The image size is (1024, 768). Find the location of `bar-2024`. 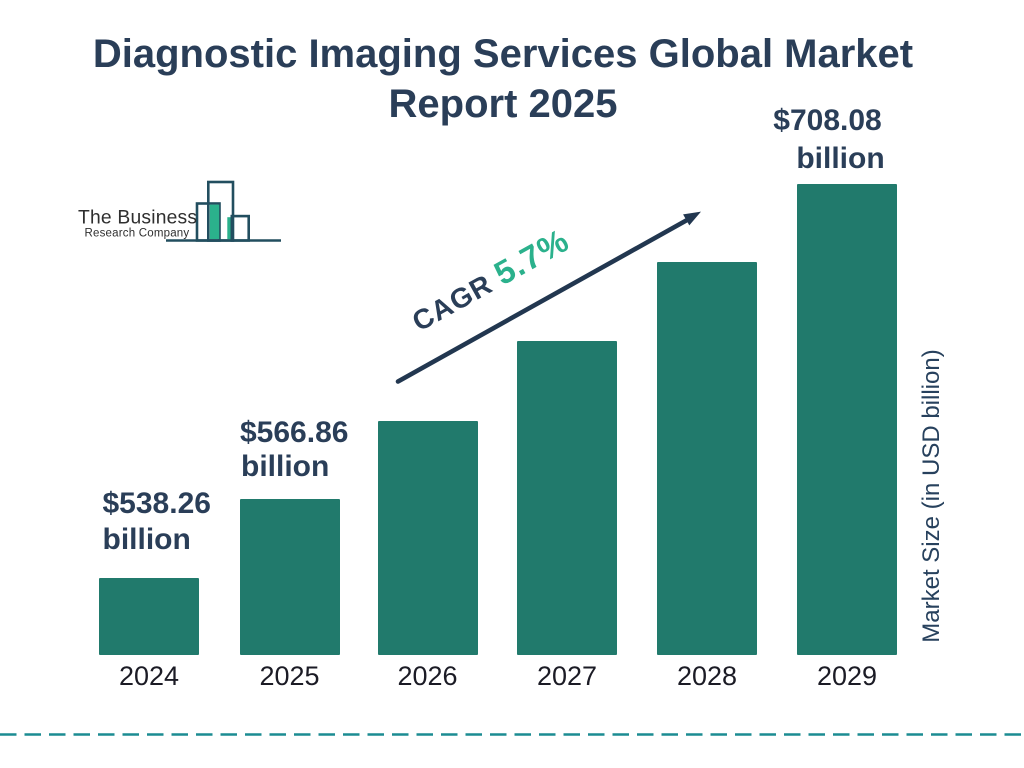

bar-2024 is located at coordinates (149, 616).